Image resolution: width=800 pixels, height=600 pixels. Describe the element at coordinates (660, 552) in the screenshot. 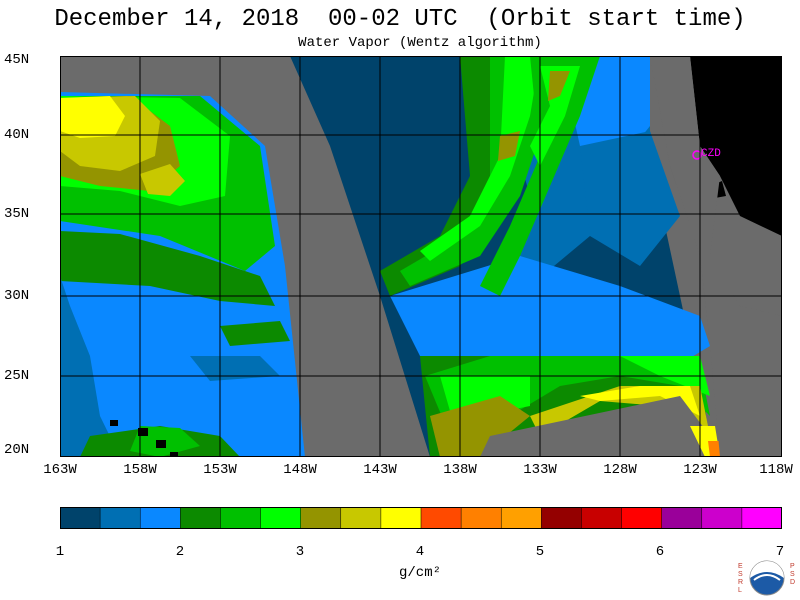

I see `colorbar-tick-6: 6` at that location.